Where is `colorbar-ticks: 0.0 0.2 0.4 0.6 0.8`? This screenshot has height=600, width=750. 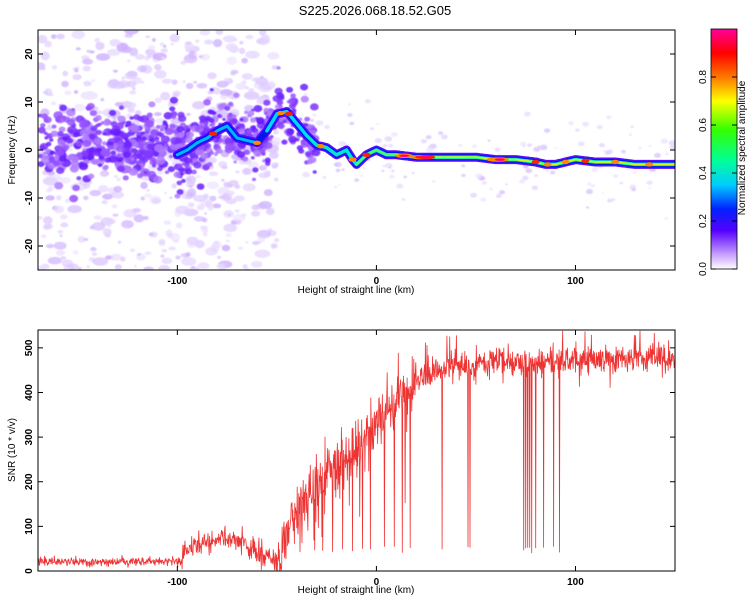 colorbar-ticks: 0.0 0.2 0.4 0.6 0.8 is located at coordinates (717, 173).